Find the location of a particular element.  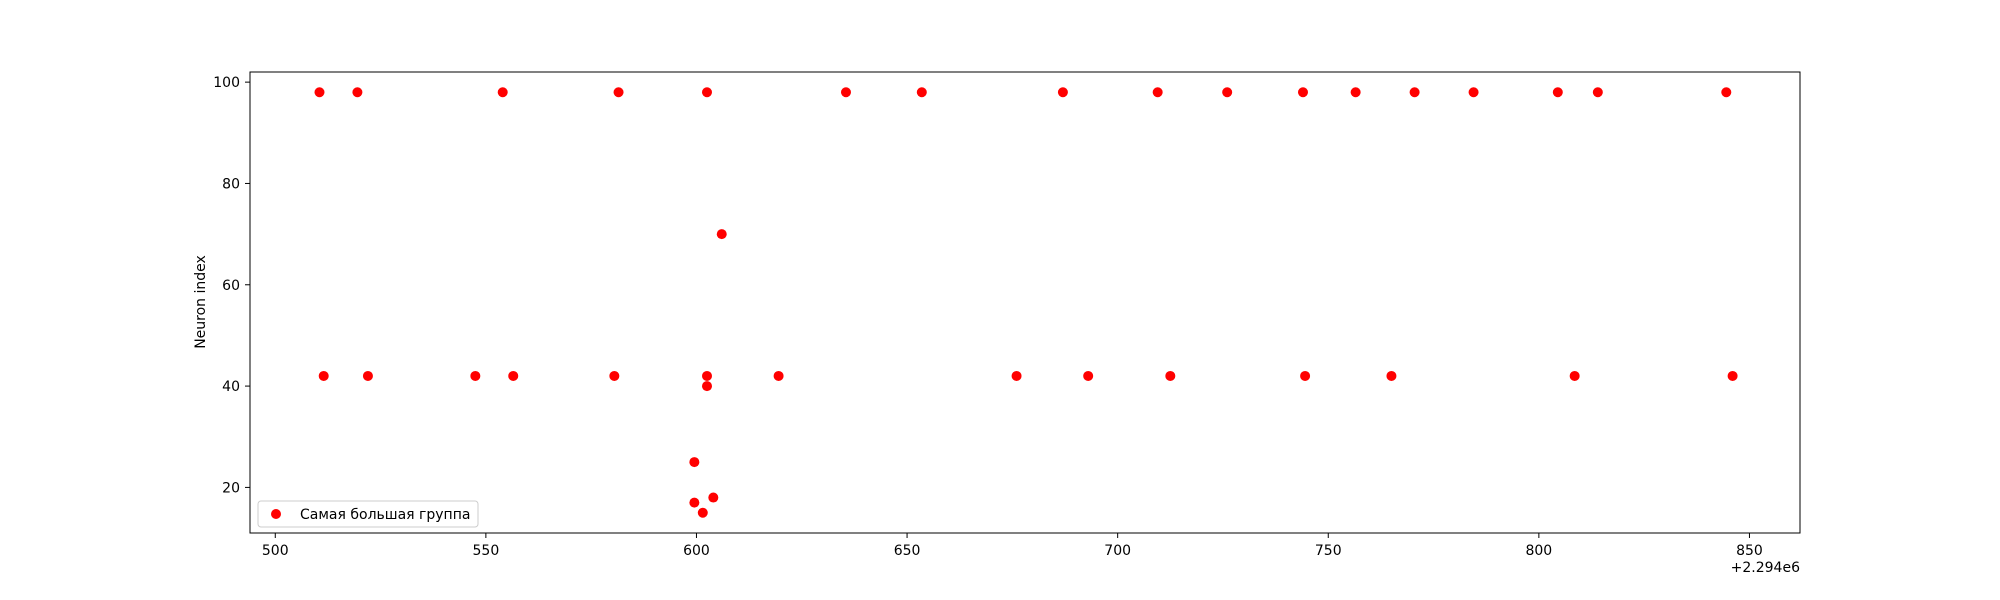

y-axis: 20 40 60 80 100 is located at coordinates (231, 285).